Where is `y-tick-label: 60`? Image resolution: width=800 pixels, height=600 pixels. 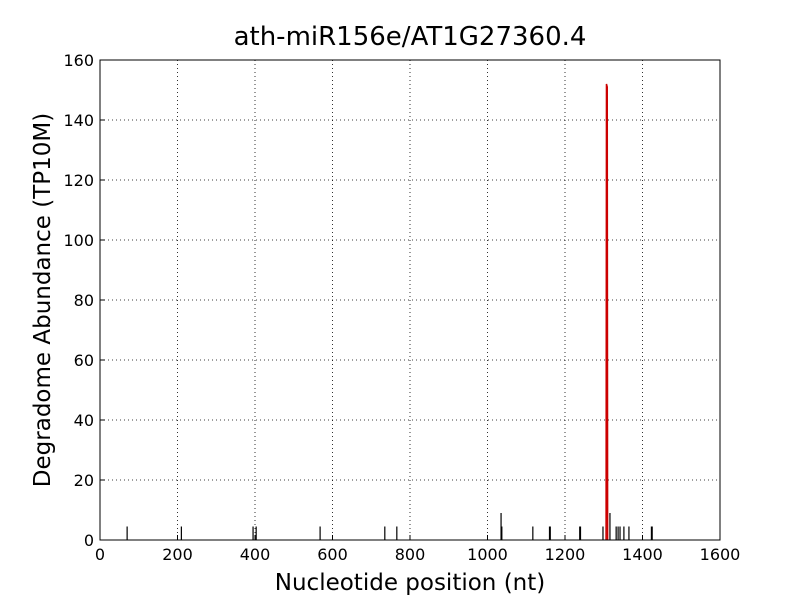 y-tick-label: 60 is located at coordinates (84, 360).